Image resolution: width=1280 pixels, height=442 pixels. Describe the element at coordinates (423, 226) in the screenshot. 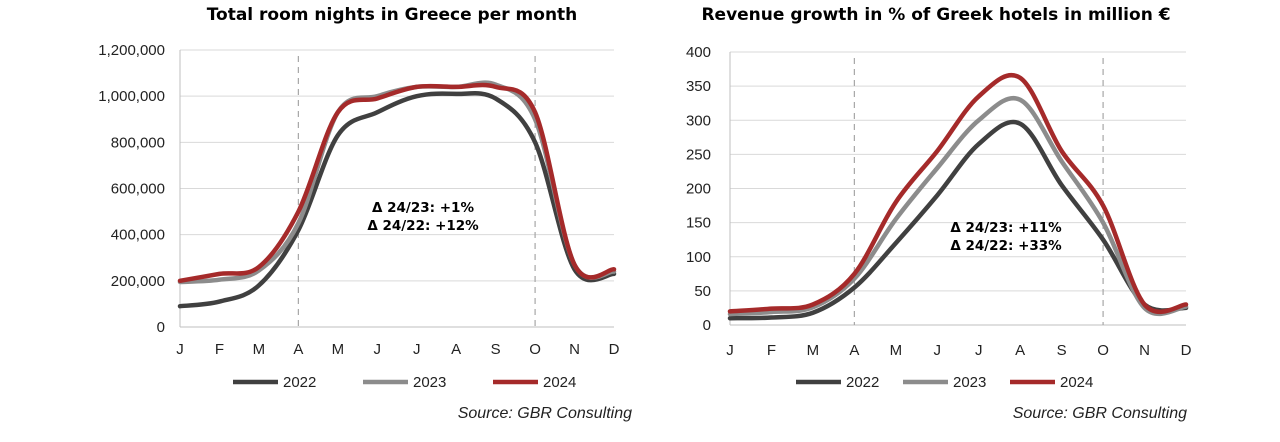

I see `annotation-delta-24-22: Δ 24/22: +12%` at that location.